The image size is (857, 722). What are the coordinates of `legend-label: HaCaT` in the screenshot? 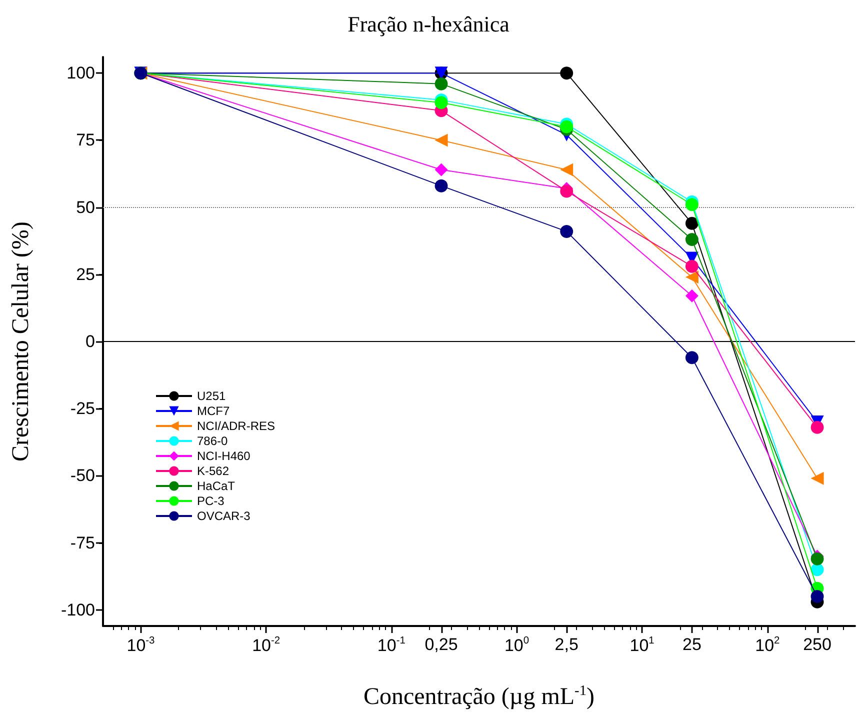 It's located at (216, 486).